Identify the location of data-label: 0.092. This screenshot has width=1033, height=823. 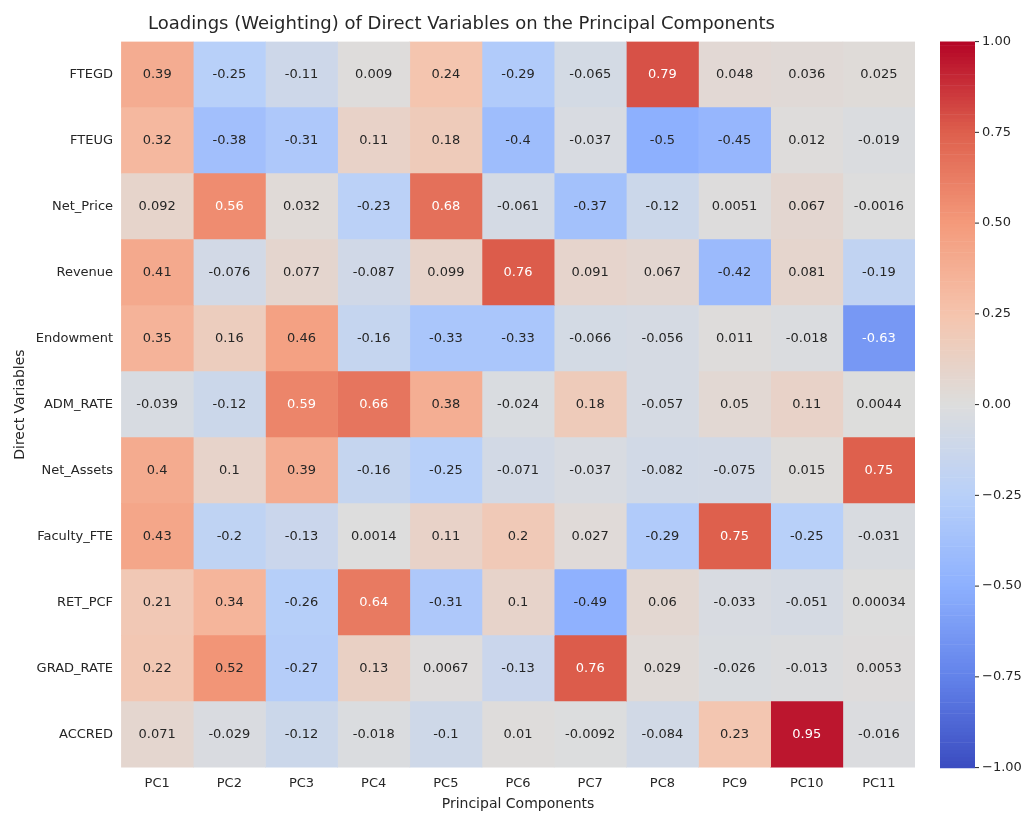
(157, 205).